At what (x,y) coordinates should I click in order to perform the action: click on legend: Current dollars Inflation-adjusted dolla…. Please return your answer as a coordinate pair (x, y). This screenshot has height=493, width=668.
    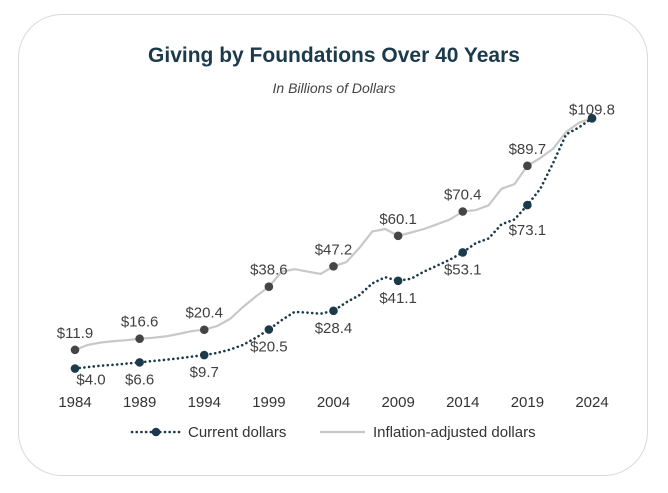
    Looking at the image, I should click on (333, 432).